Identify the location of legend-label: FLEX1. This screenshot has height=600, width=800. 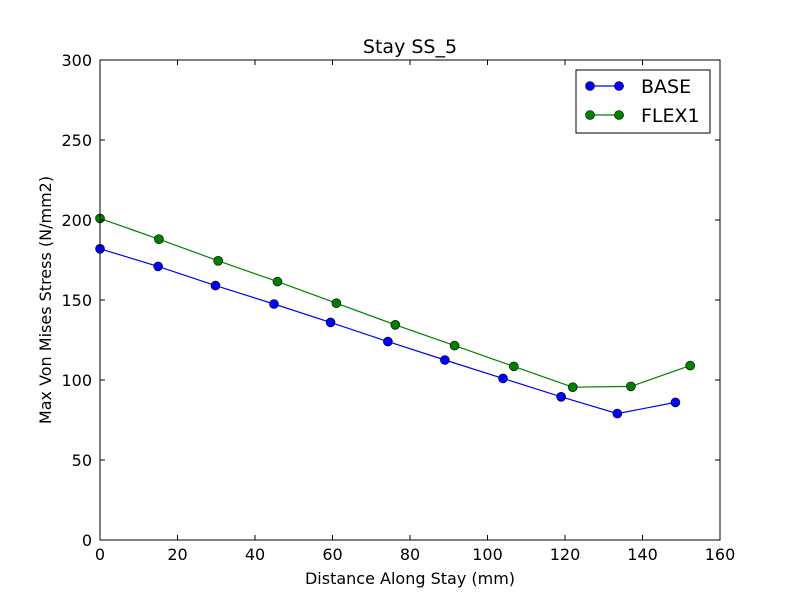
(670, 116).